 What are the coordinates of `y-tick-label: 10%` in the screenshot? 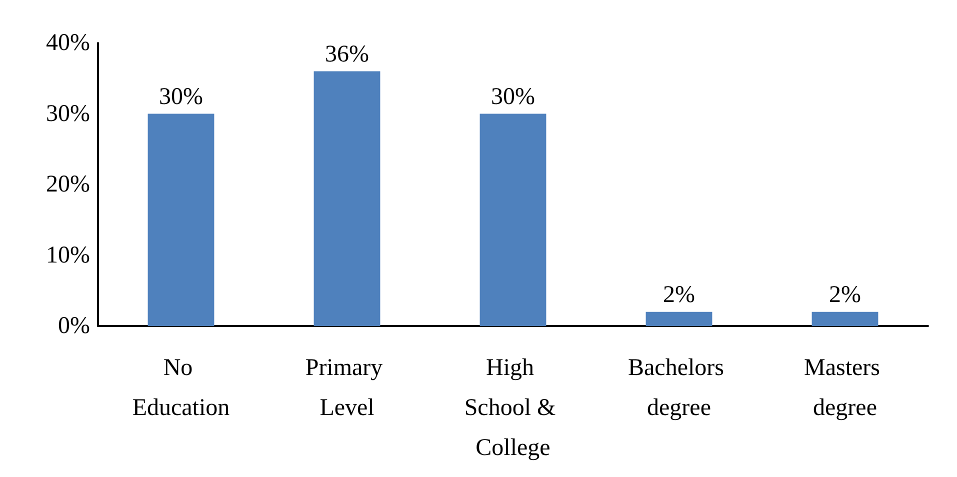 It's located at (68, 255).